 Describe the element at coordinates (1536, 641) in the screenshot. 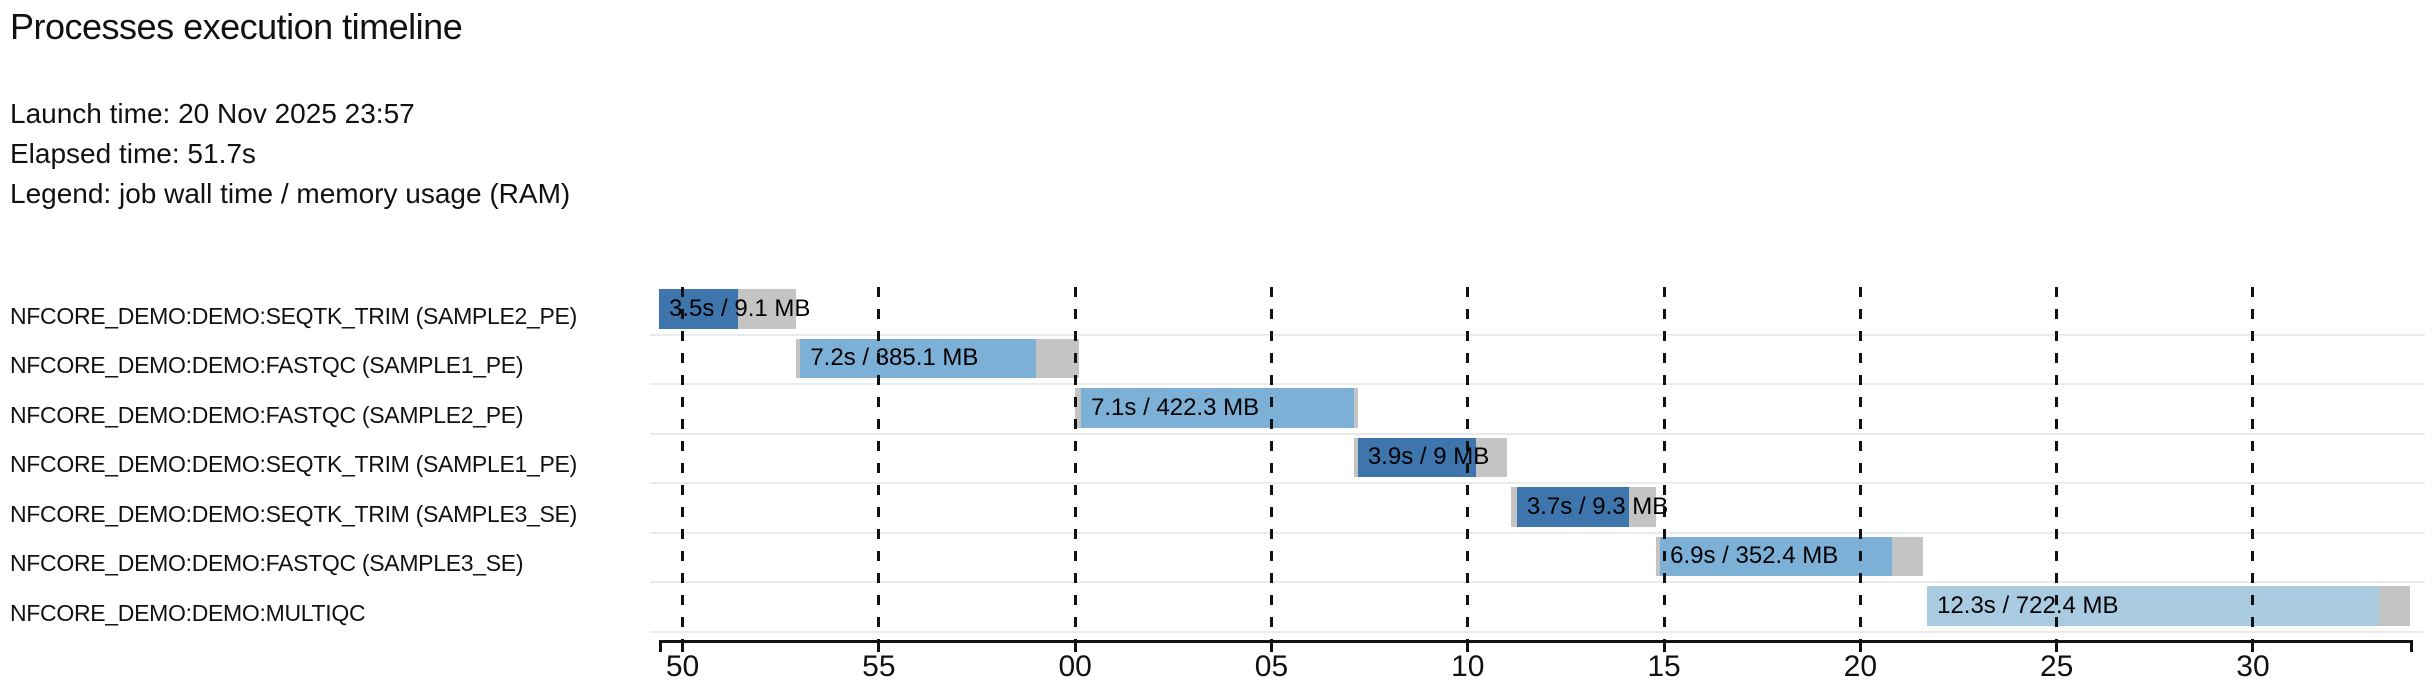

I see `axis-line` at that location.